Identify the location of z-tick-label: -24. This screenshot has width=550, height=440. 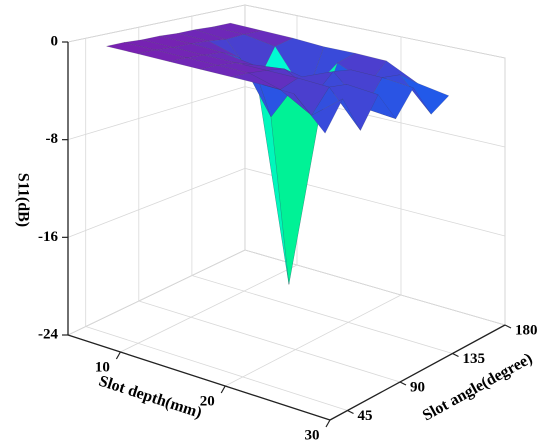
(48, 334).